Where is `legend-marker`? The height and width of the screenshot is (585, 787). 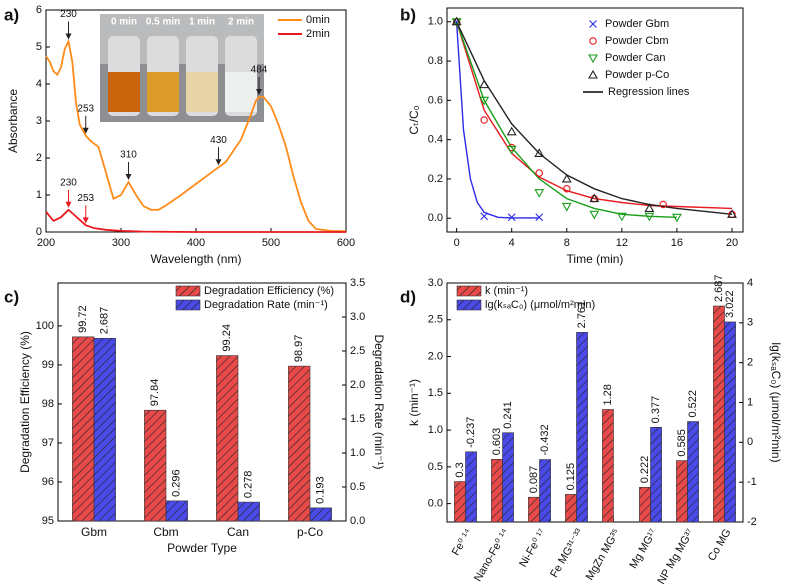 legend-marker is located at coordinates (593, 59).